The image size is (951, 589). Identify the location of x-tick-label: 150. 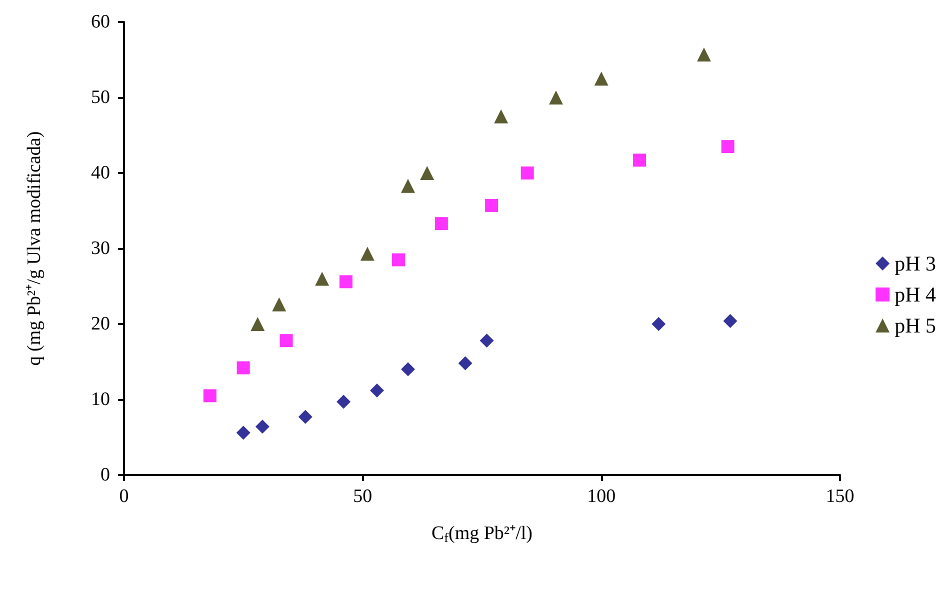
(840, 496).